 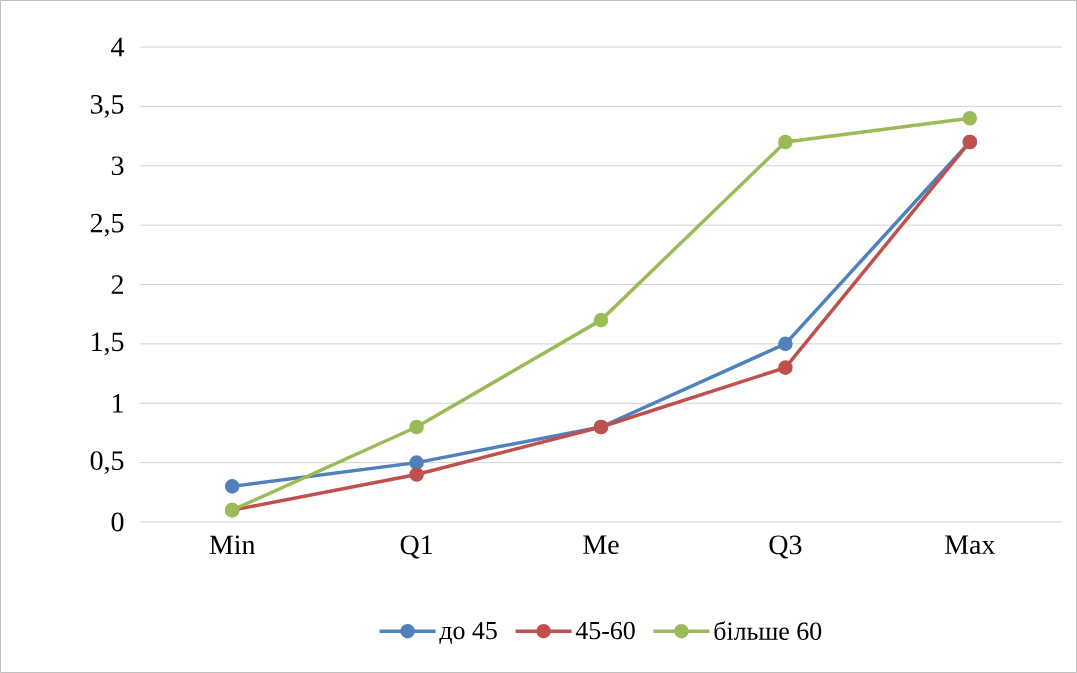 I want to click on x-tick-label: Q3, so click(x=785, y=547).